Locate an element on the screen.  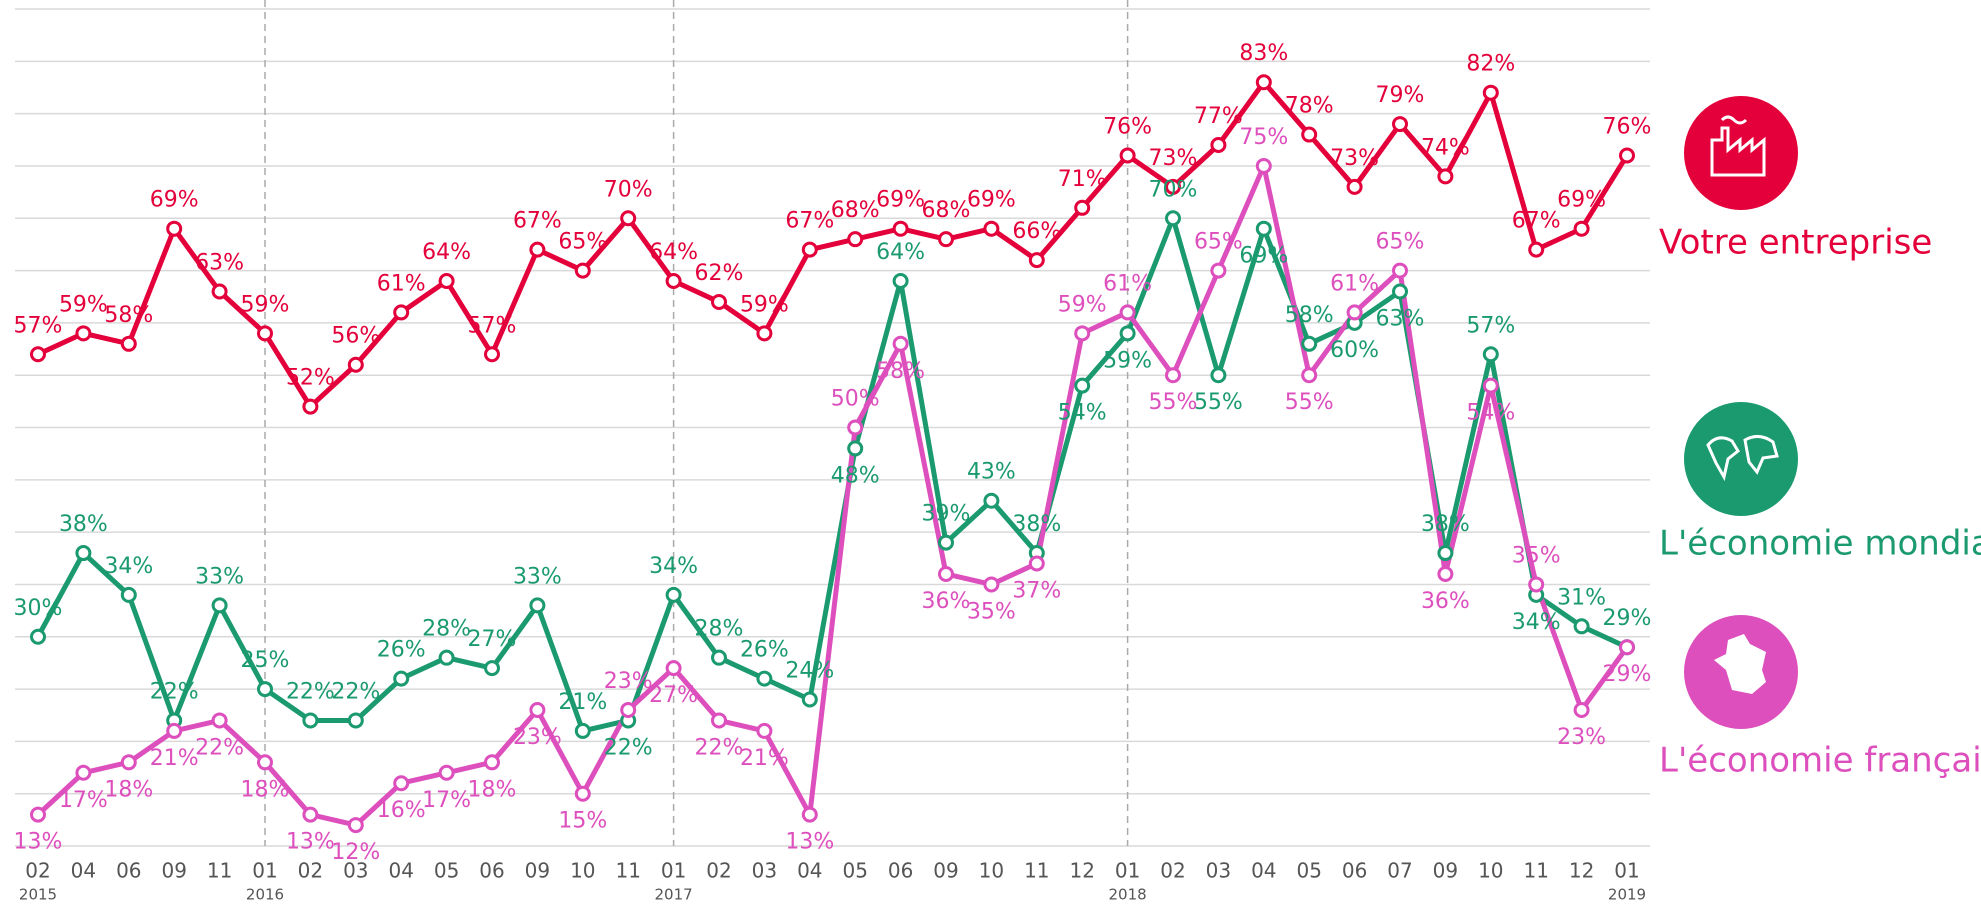
x-tick-label: 04 is located at coordinates (83, 871).